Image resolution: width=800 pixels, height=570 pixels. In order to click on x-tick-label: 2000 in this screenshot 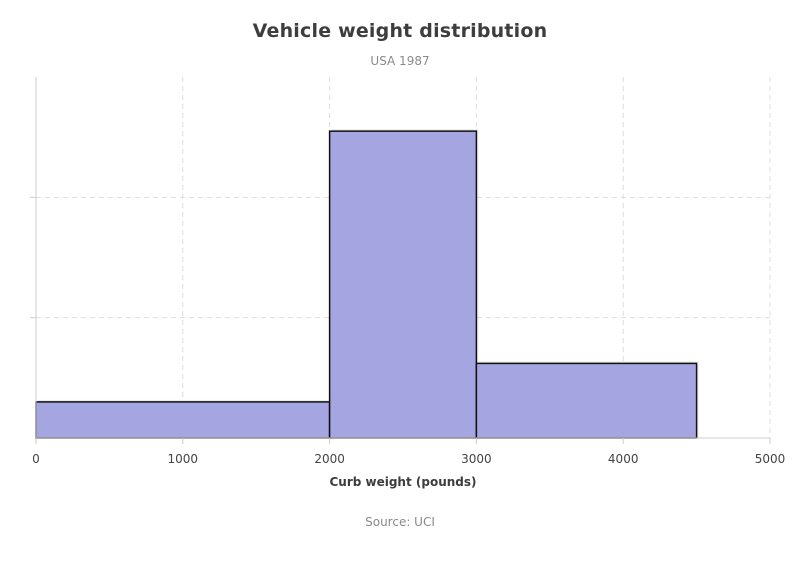, I will do `click(329, 459)`.